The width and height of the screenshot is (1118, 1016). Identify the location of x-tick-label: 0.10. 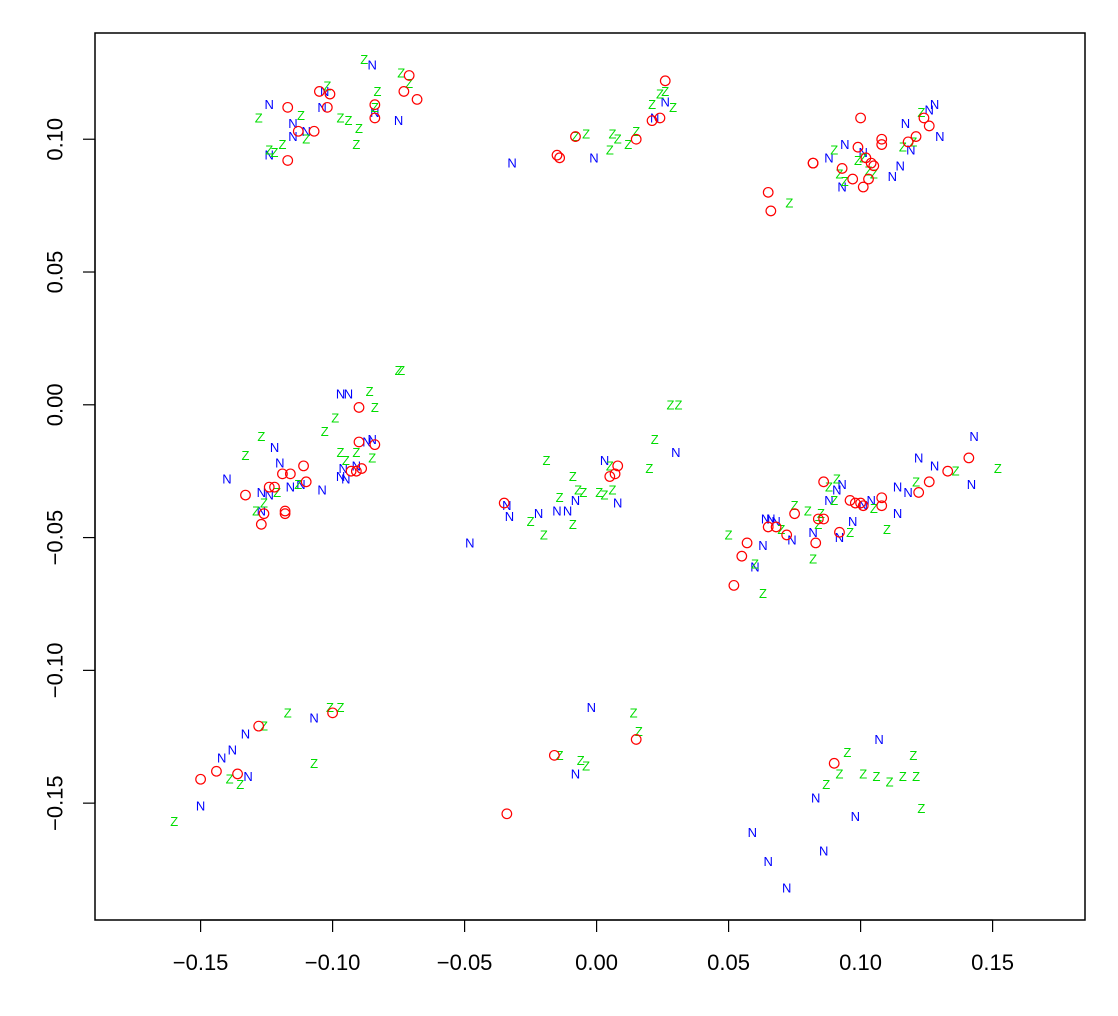
(860, 962).